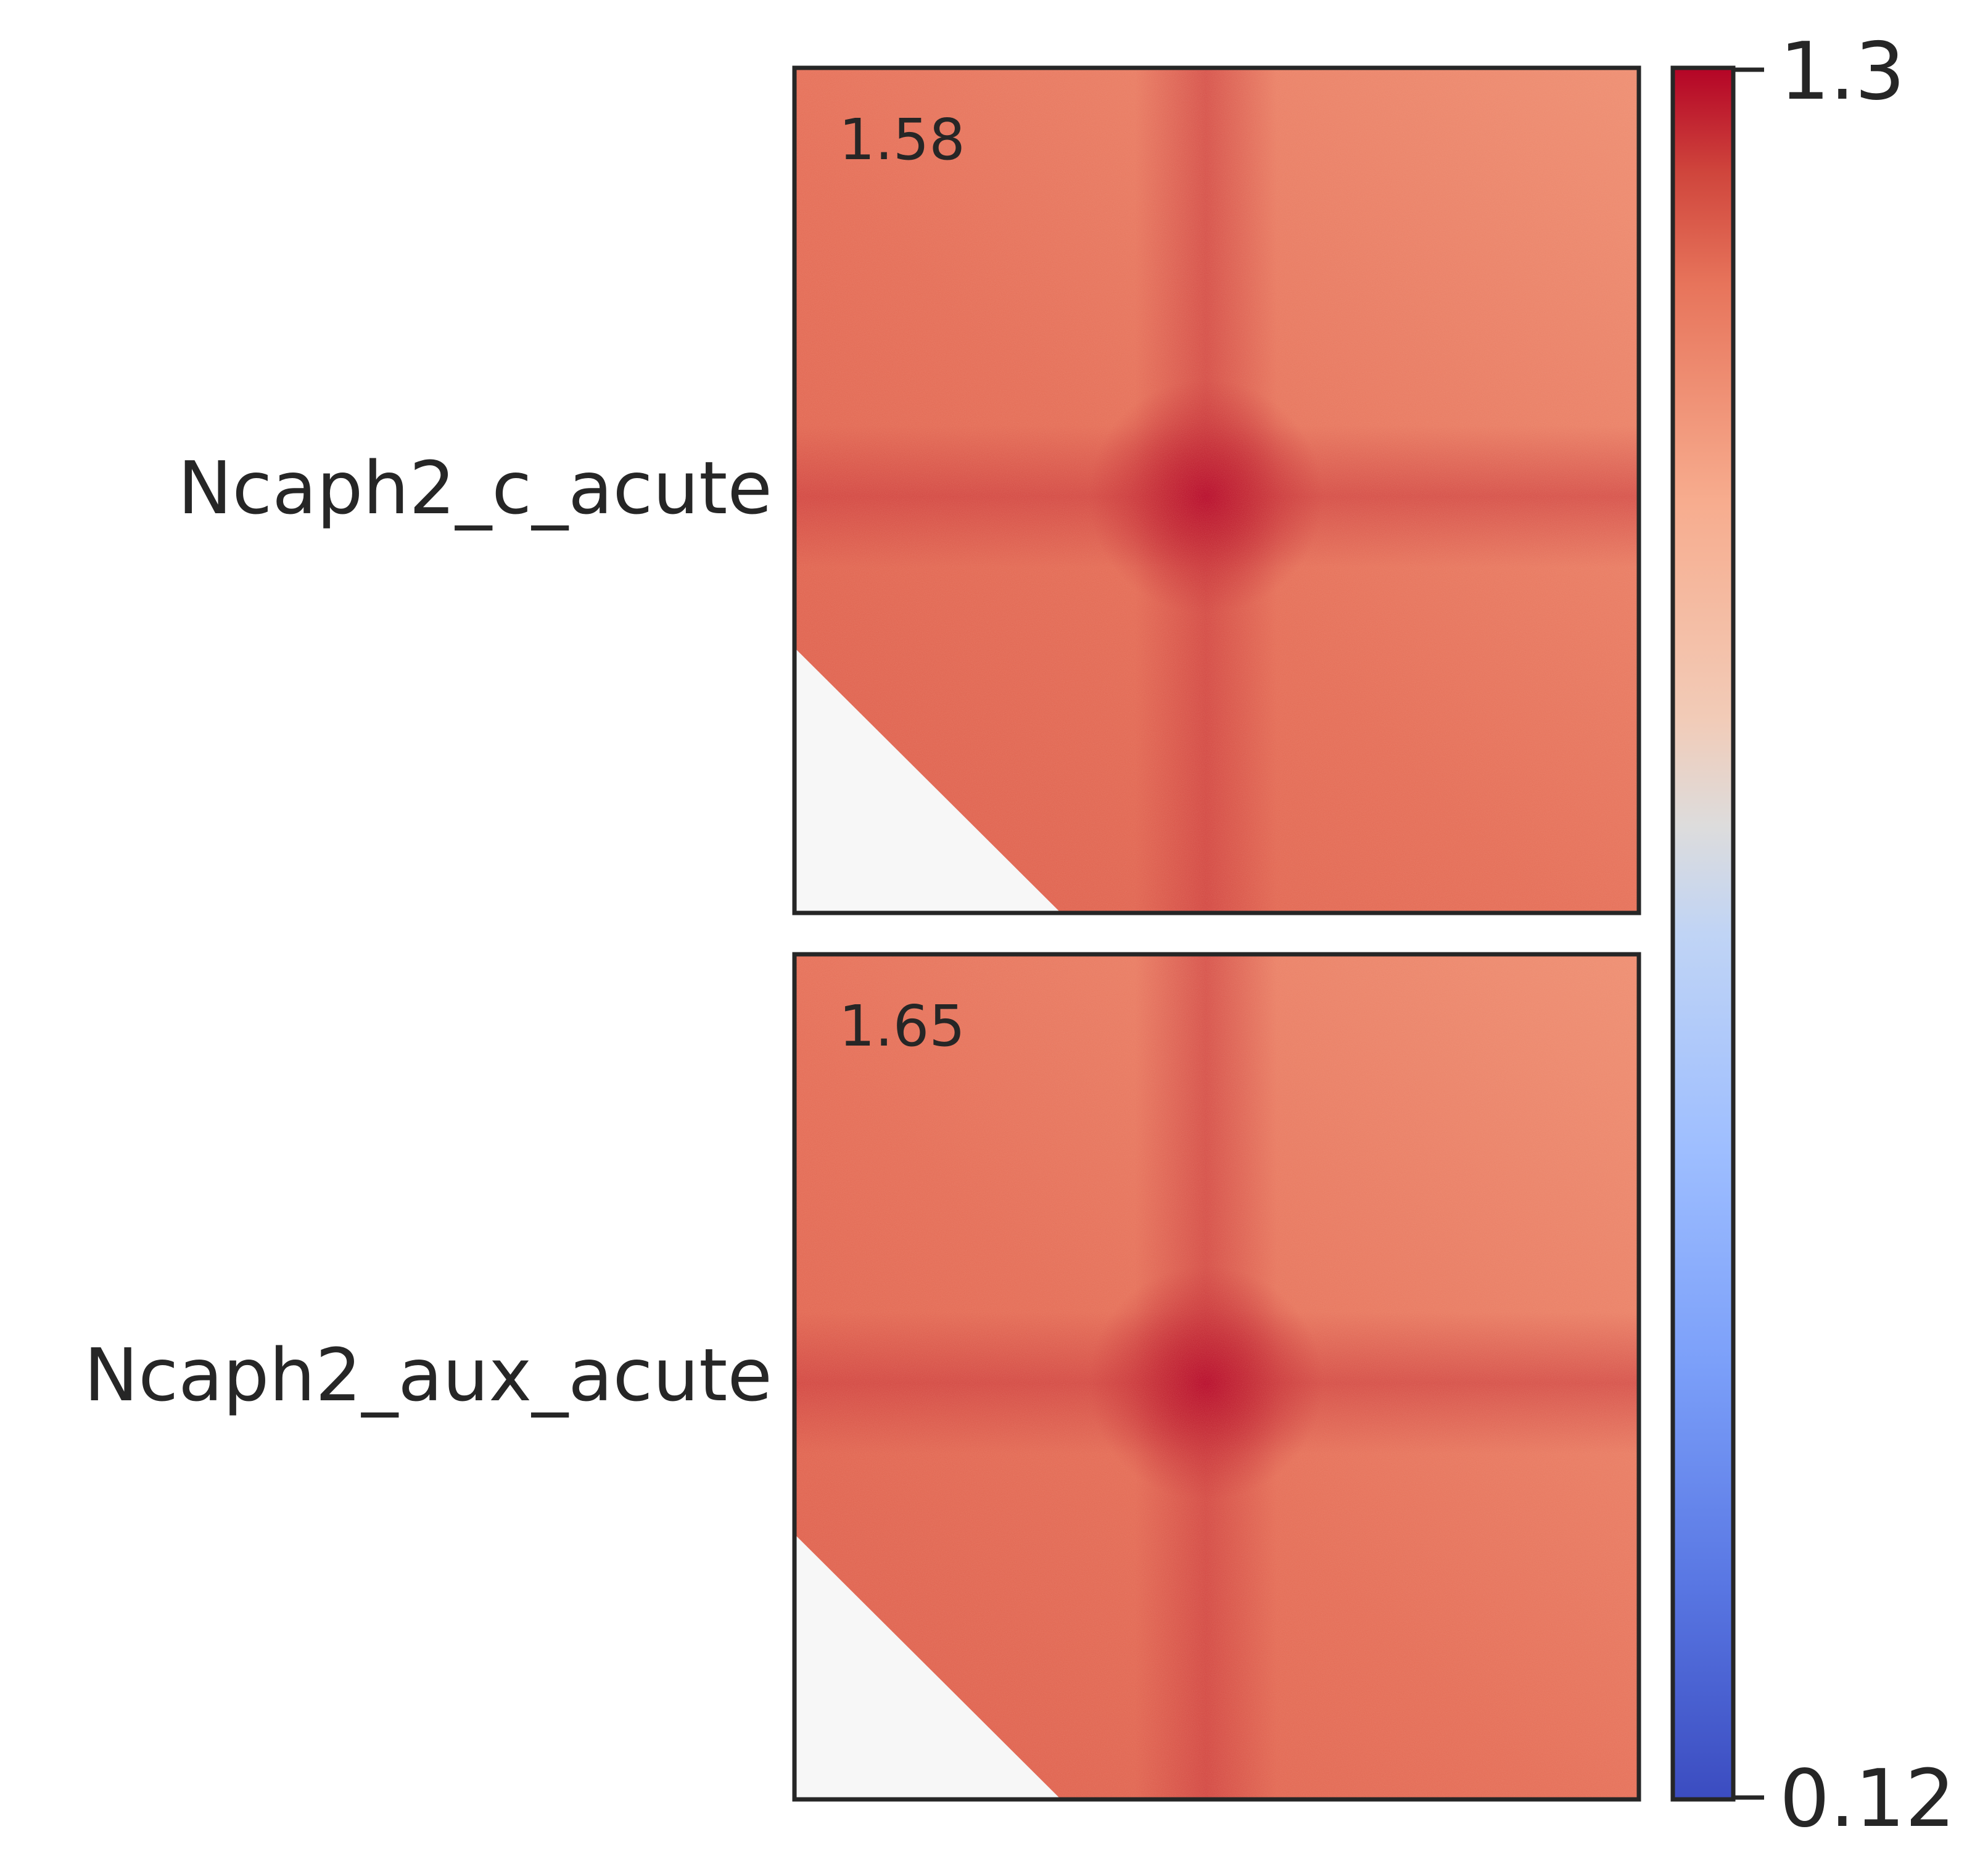 The height and width of the screenshot is (1866, 1988). I want to click on colorbar-max-label: 1.3, so click(1843, 72).